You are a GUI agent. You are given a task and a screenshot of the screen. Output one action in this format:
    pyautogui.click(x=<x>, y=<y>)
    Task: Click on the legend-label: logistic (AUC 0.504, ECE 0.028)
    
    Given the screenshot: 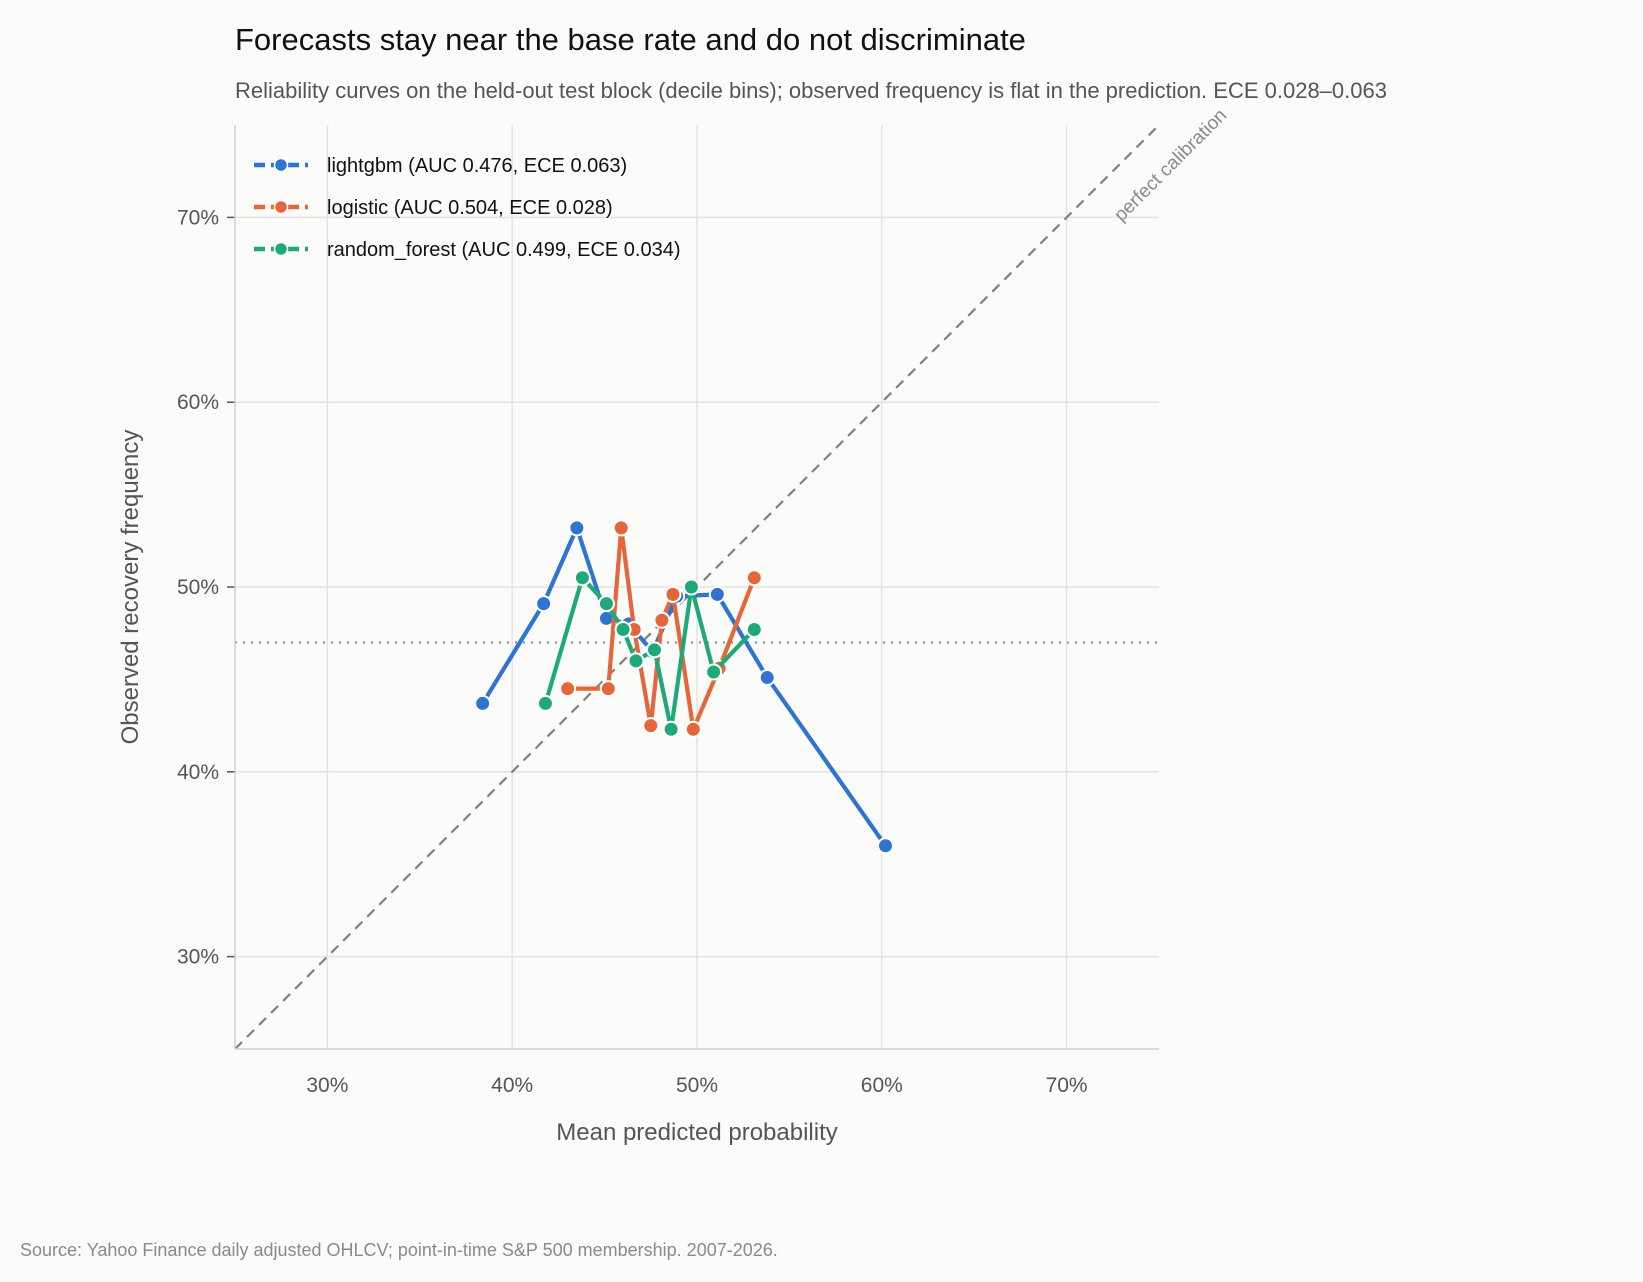 What is the action you would take?
    pyautogui.click(x=470, y=208)
    